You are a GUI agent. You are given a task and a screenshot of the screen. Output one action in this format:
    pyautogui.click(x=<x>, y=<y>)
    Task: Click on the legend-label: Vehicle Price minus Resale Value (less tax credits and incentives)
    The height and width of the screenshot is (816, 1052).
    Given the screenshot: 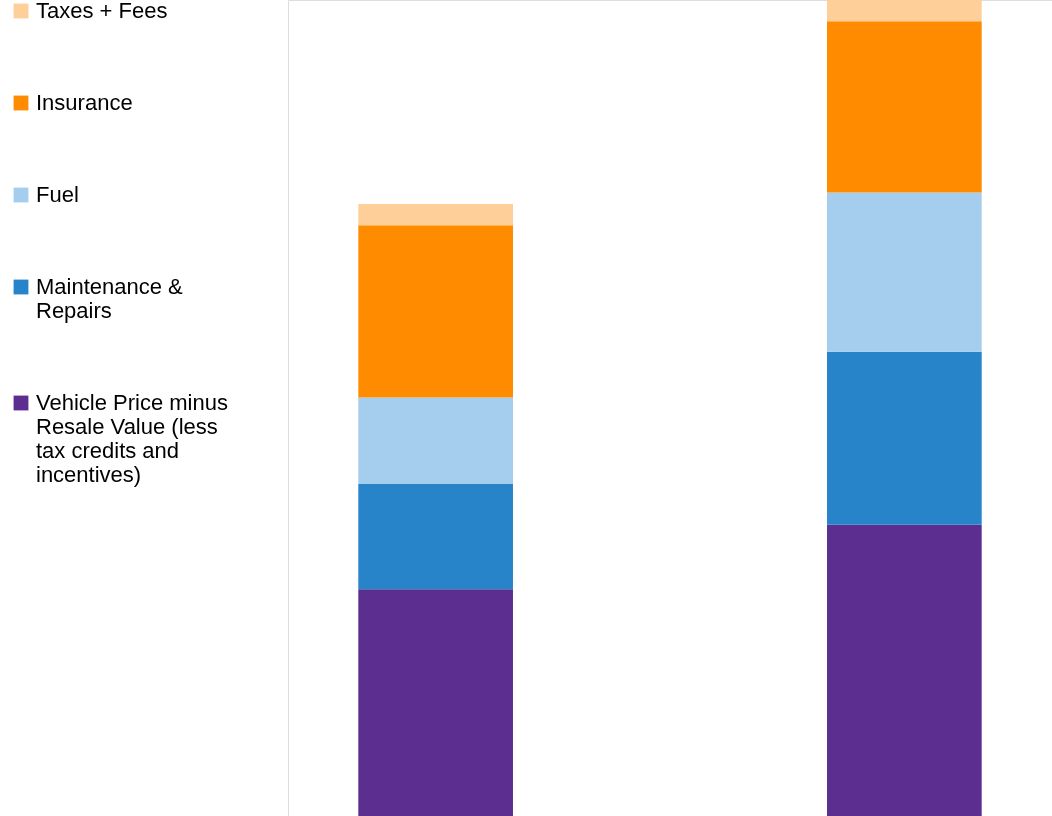 What is the action you would take?
    pyautogui.click(x=132, y=438)
    